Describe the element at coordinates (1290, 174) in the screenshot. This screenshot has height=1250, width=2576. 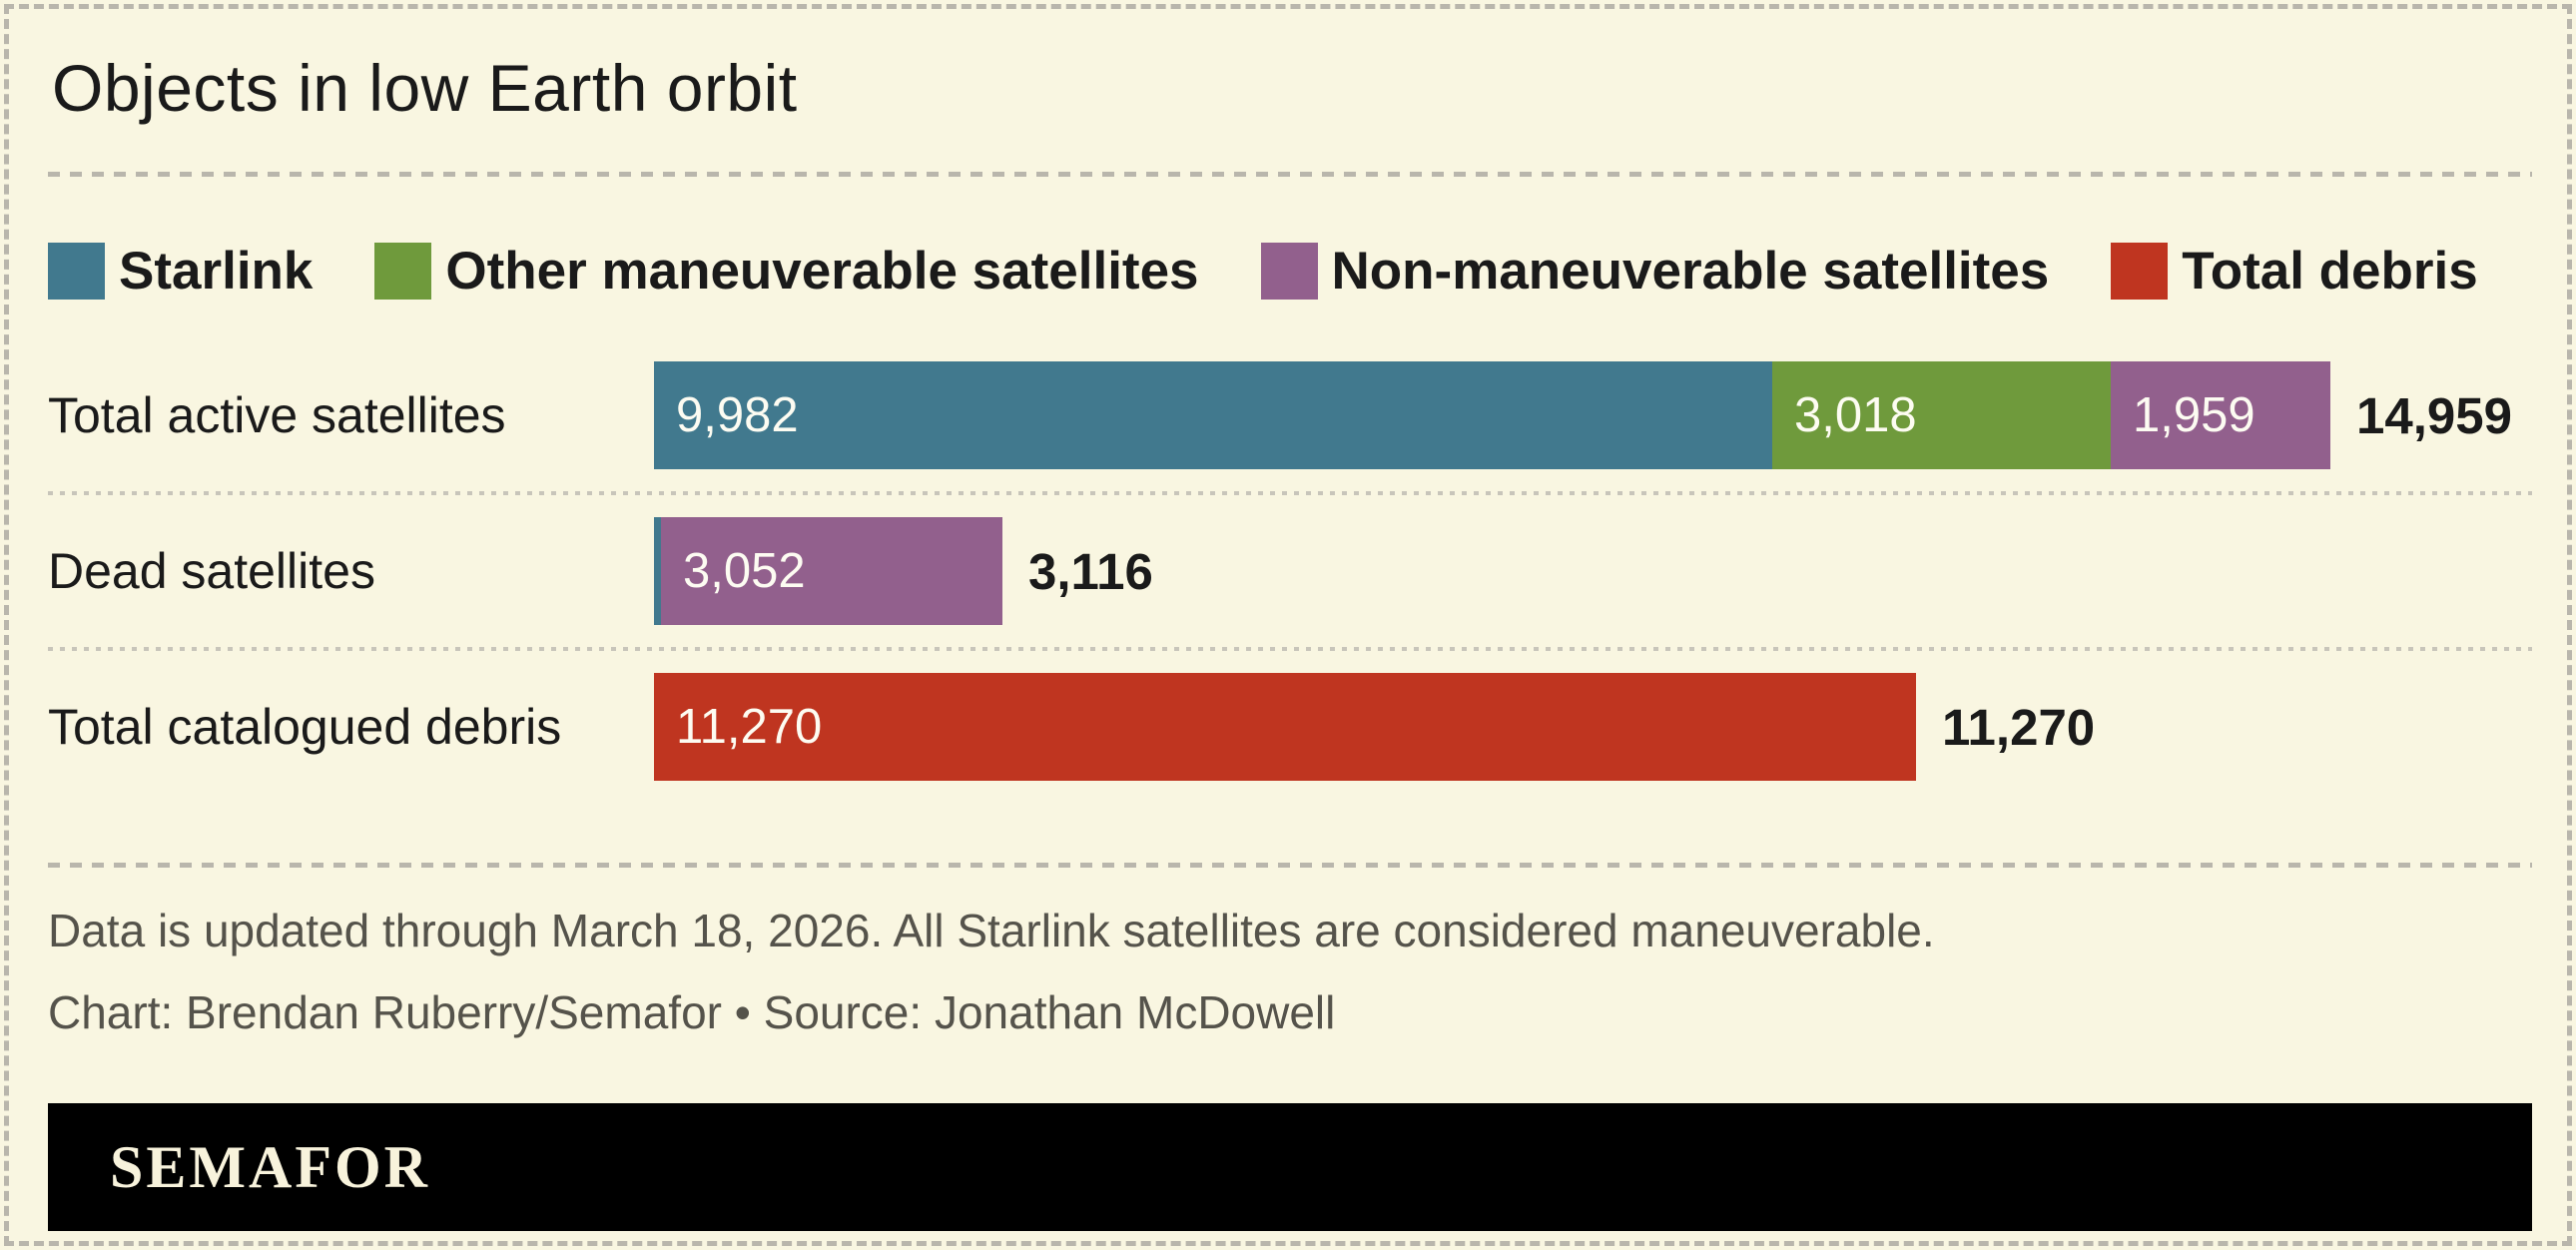
I see `title-divider` at that location.